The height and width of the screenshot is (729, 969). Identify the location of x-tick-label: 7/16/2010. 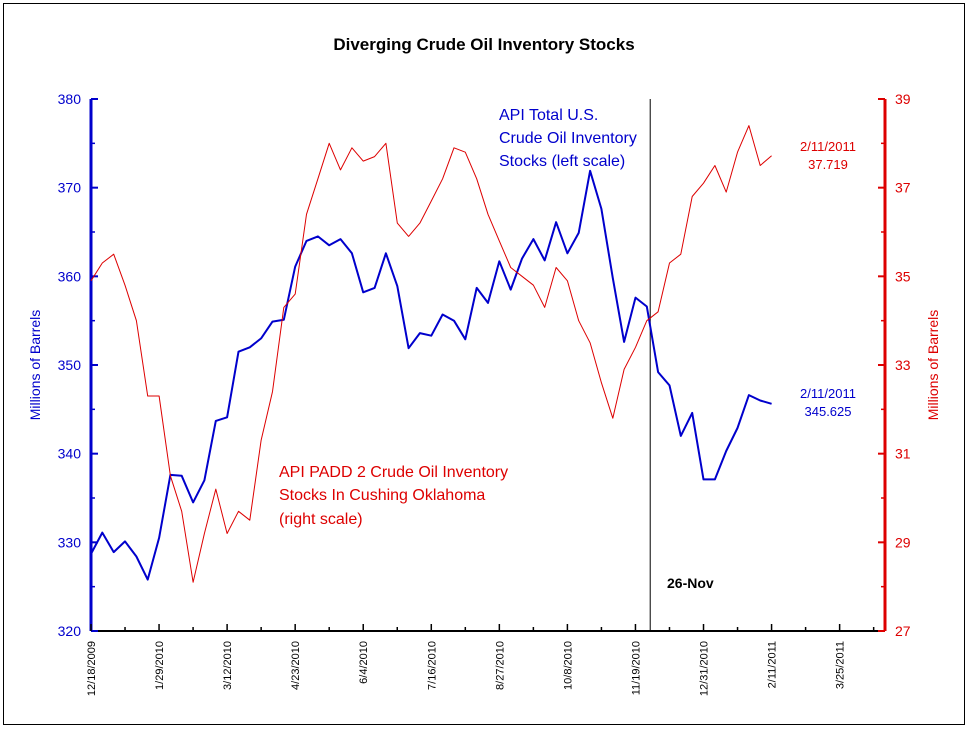
(432, 665).